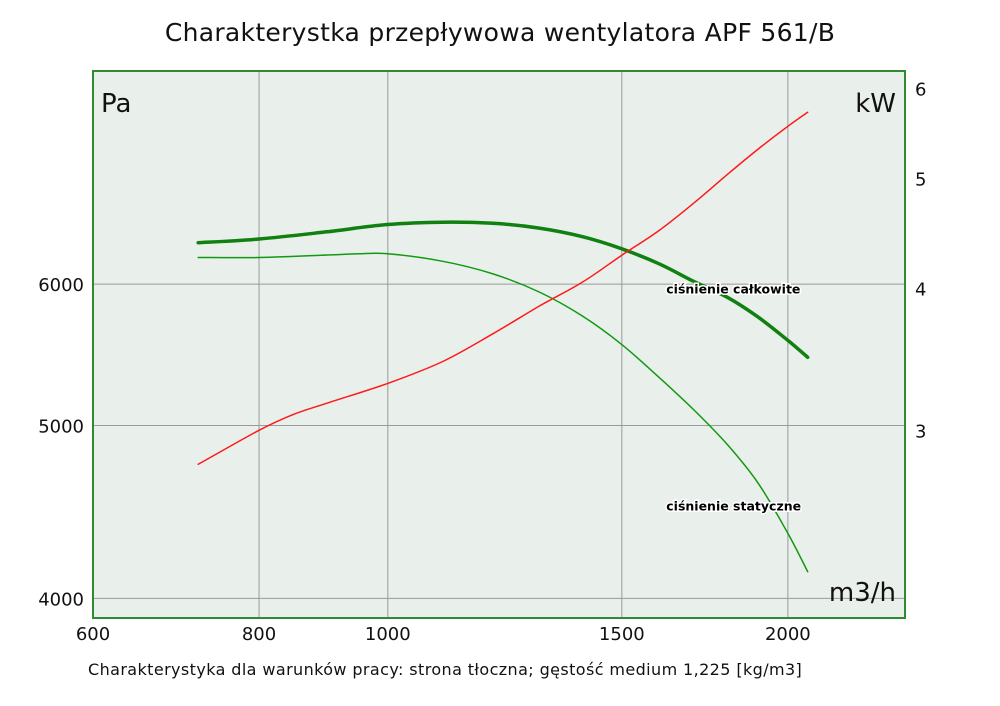  What do you see at coordinates (788, 634) in the screenshot?
I see `x-tick-label: 2000` at bounding box center [788, 634].